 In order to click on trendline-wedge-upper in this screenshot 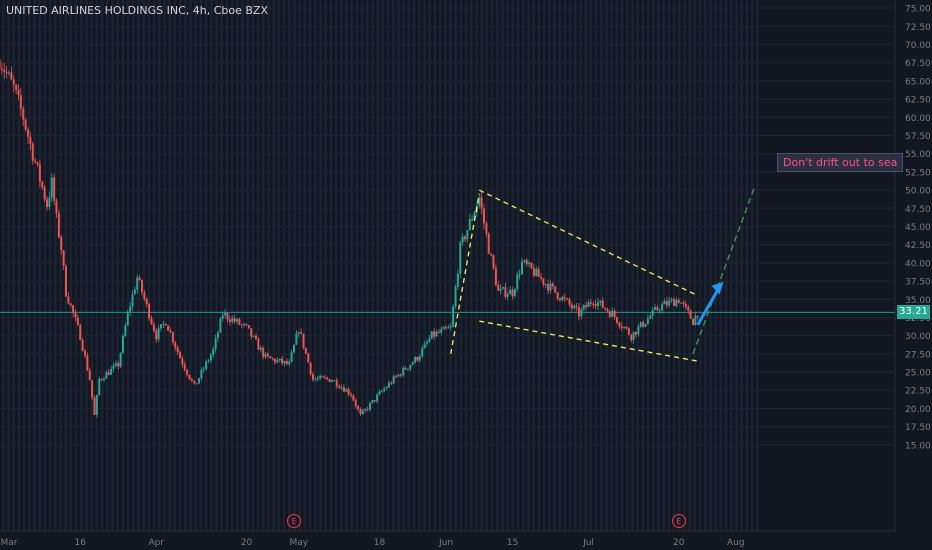, I will do `click(588, 243)`.